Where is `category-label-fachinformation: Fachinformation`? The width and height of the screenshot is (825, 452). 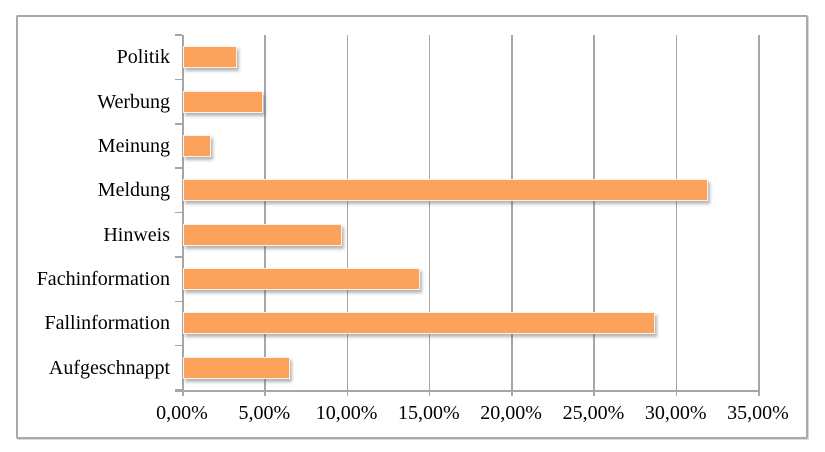 category-label-fachinformation: Fachinformation is located at coordinates (103, 279).